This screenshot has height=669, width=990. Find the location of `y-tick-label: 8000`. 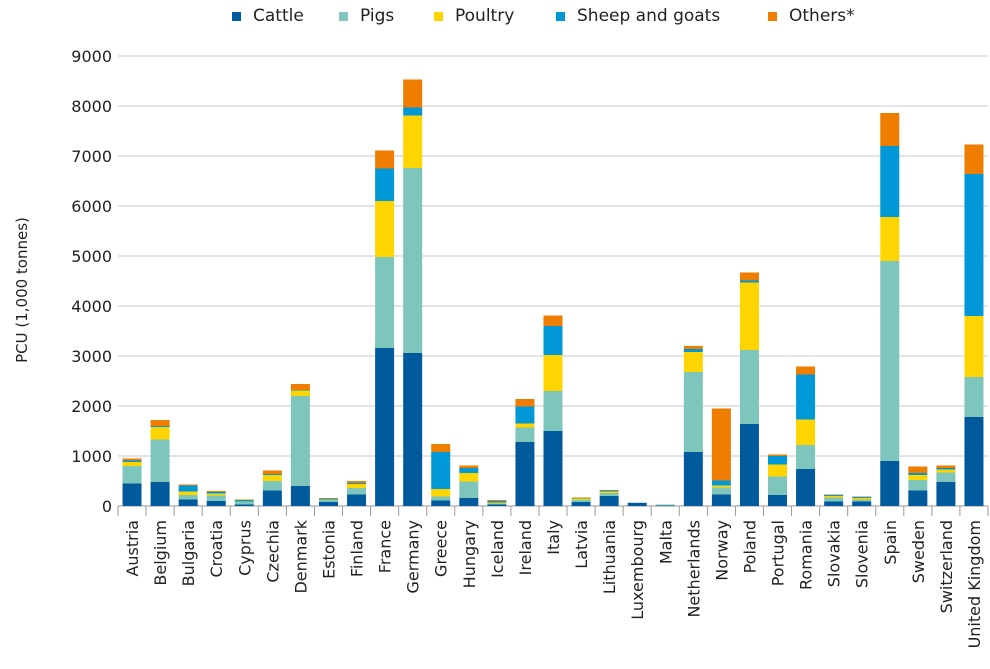

y-tick-label: 8000 is located at coordinates (91, 106).